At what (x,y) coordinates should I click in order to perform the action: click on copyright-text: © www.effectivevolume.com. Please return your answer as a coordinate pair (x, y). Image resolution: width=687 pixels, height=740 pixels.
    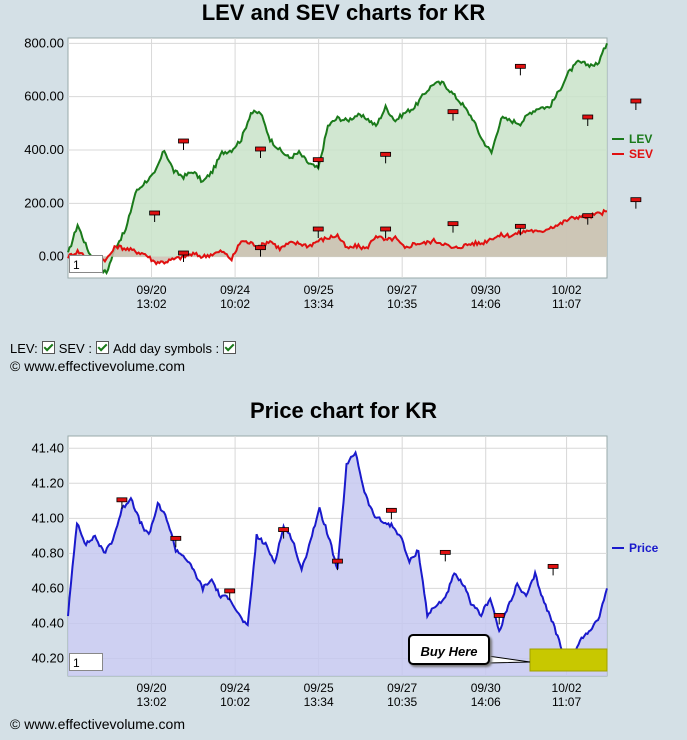
    Looking at the image, I should click on (98, 366).